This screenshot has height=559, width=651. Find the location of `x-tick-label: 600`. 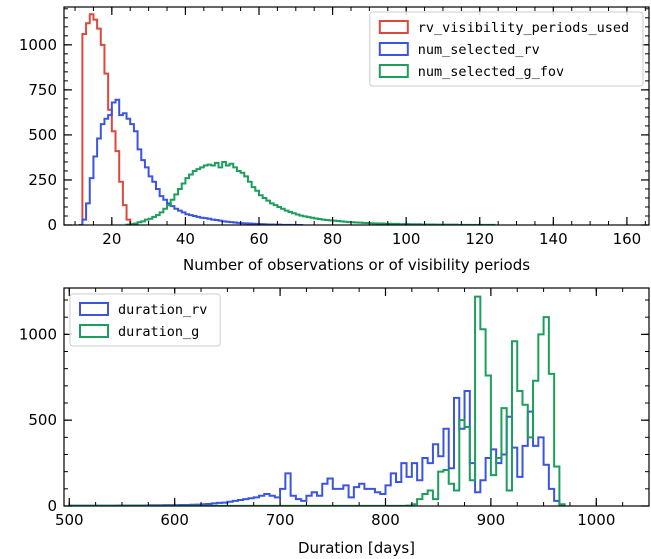

x-tick-label: 600 is located at coordinates (174, 520).